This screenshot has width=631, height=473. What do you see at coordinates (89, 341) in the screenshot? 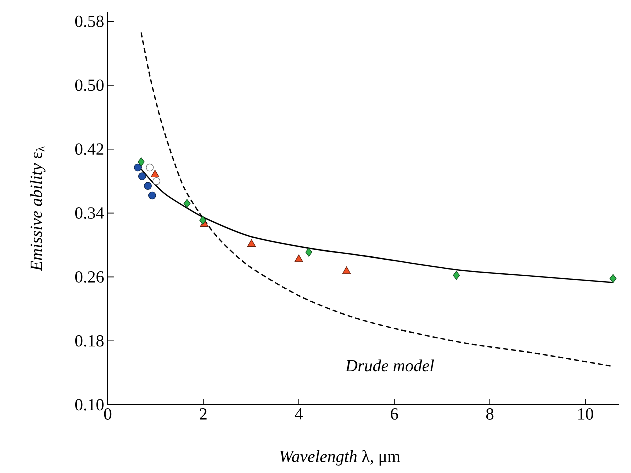
I see `y-tick-label: 0.18` at bounding box center [89, 341].